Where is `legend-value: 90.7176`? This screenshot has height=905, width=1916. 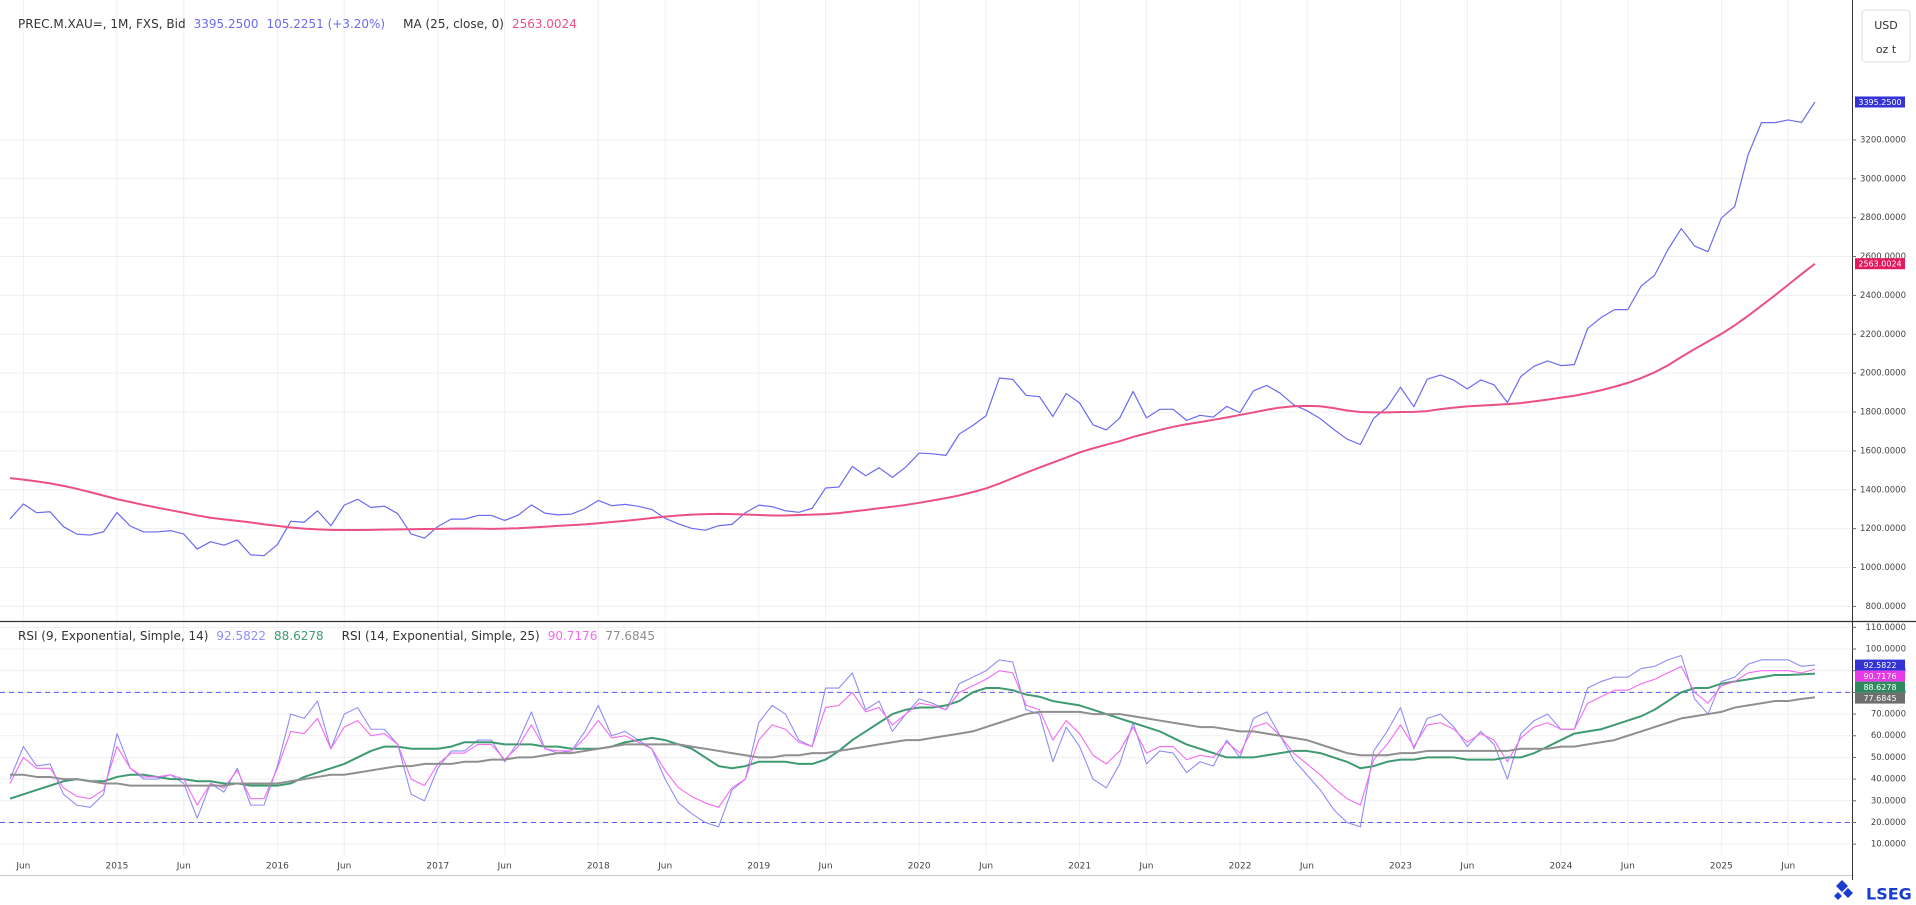 legend-value: 90.7176 is located at coordinates (572, 636).